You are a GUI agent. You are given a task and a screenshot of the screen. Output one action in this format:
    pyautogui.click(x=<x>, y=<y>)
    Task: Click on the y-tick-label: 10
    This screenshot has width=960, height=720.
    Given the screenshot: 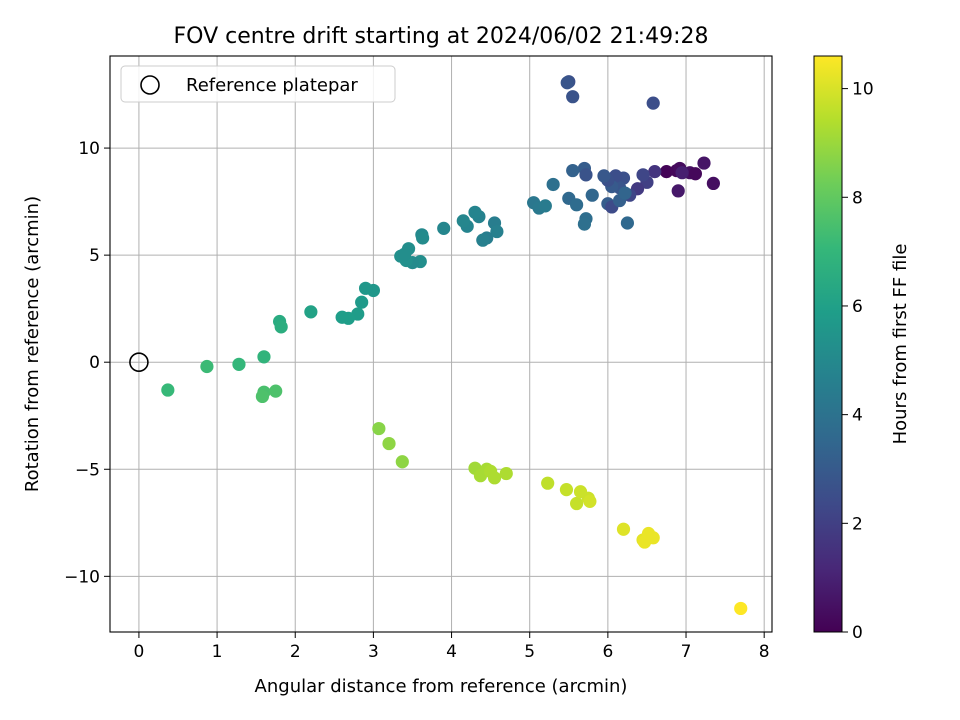 What is the action you would take?
    pyautogui.click(x=89, y=149)
    